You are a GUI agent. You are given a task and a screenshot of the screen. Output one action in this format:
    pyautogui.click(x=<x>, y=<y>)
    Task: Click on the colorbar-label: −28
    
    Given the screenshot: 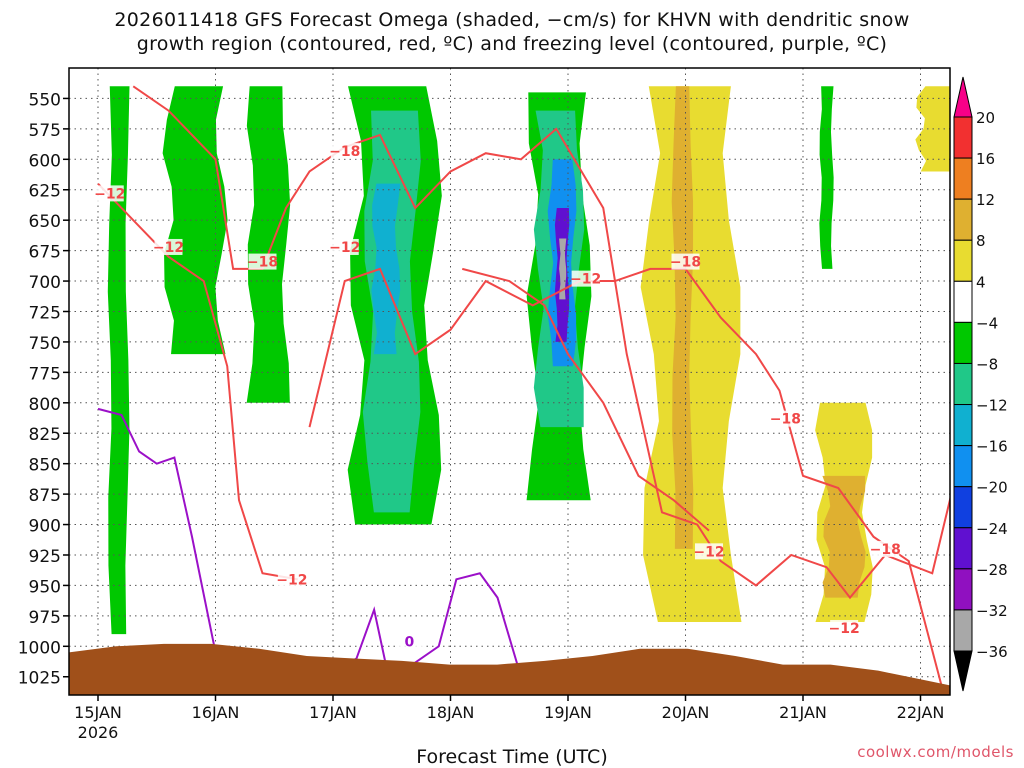 What is the action you would take?
    pyautogui.click(x=992, y=570)
    